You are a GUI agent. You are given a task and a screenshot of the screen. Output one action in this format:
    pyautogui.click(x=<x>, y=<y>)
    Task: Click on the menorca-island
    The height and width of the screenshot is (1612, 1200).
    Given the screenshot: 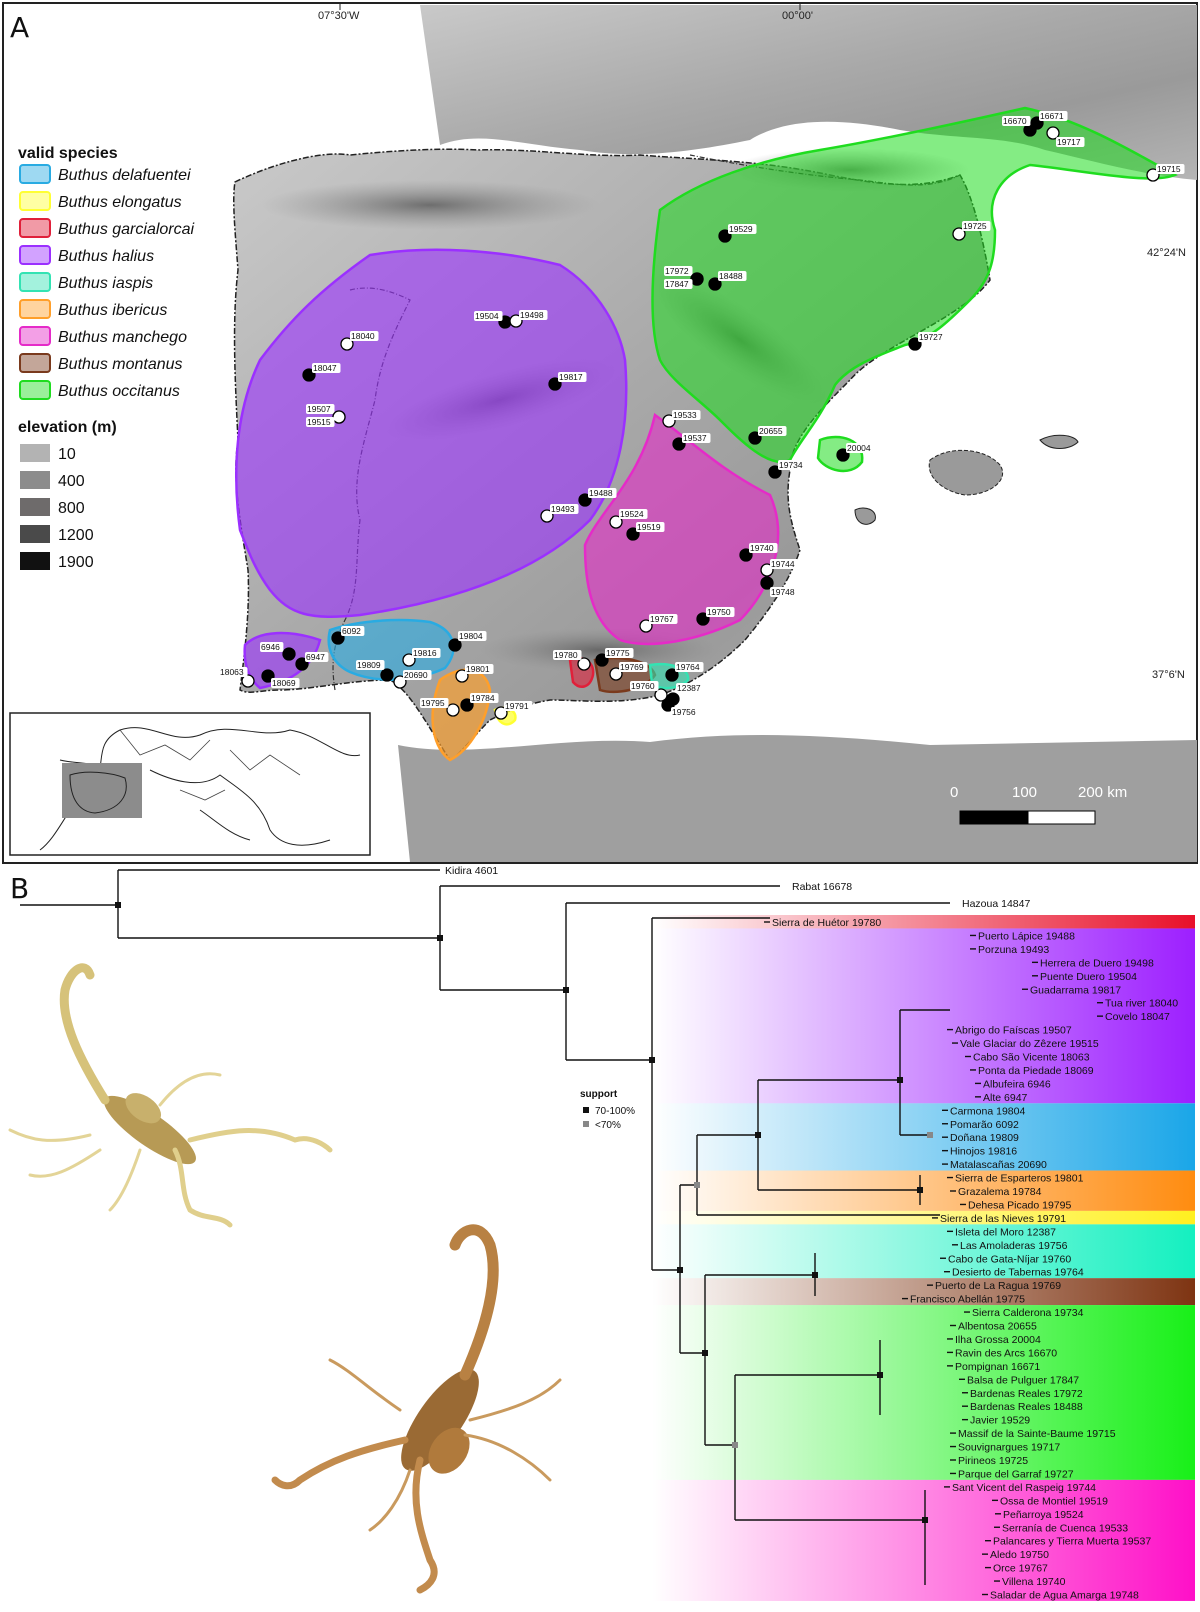 What is the action you would take?
    pyautogui.click(x=1059, y=441)
    